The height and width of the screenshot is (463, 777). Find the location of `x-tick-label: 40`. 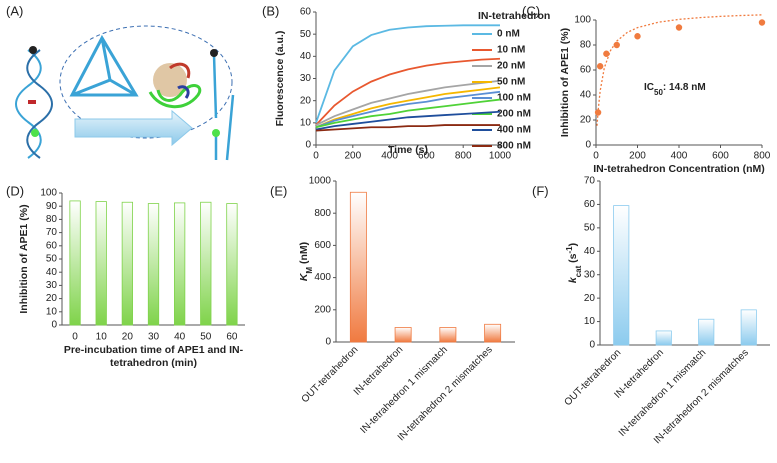

x-tick-label: 40 is located at coordinates (180, 337).